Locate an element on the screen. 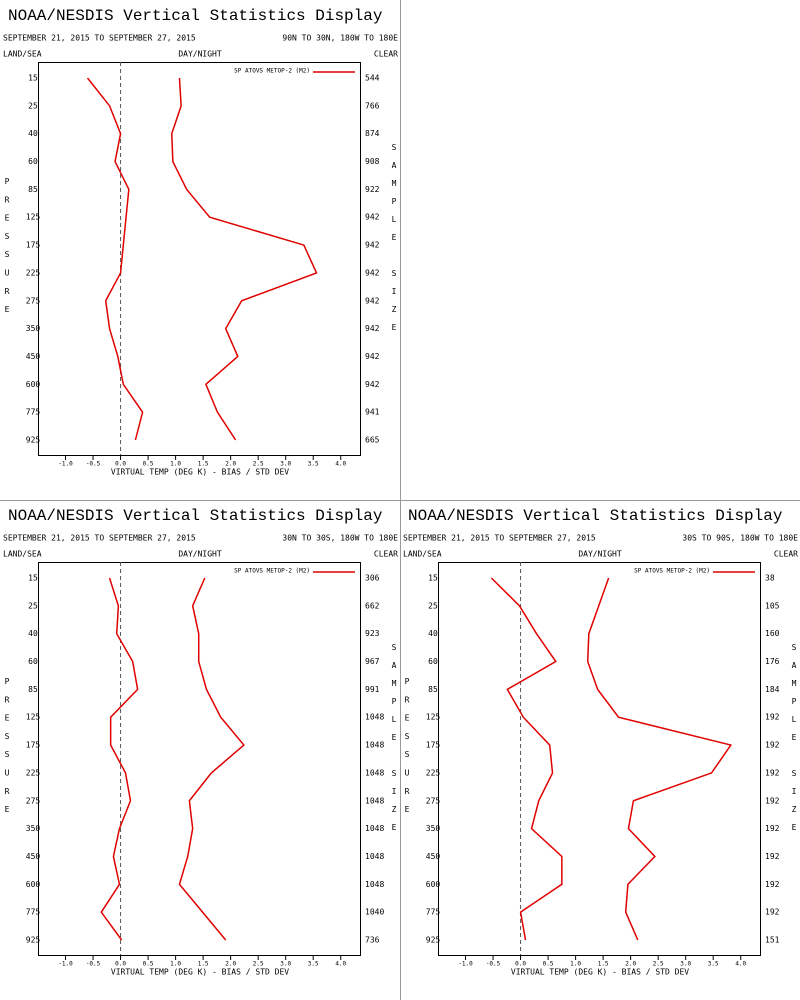 The image size is (800, 1000). sample-size-label: 1040 is located at coordinates (374, 912).